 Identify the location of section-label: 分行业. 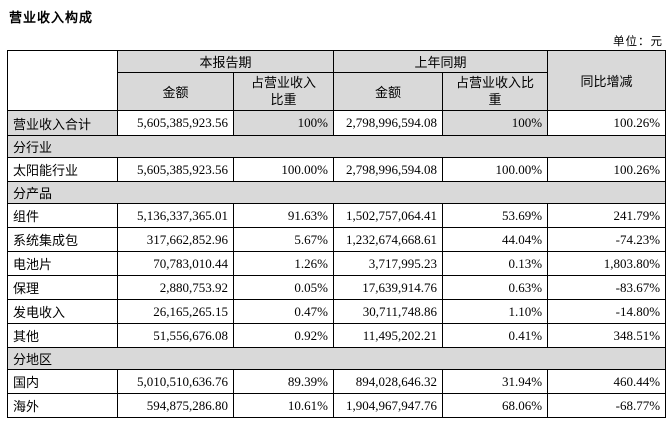
(336, 146).